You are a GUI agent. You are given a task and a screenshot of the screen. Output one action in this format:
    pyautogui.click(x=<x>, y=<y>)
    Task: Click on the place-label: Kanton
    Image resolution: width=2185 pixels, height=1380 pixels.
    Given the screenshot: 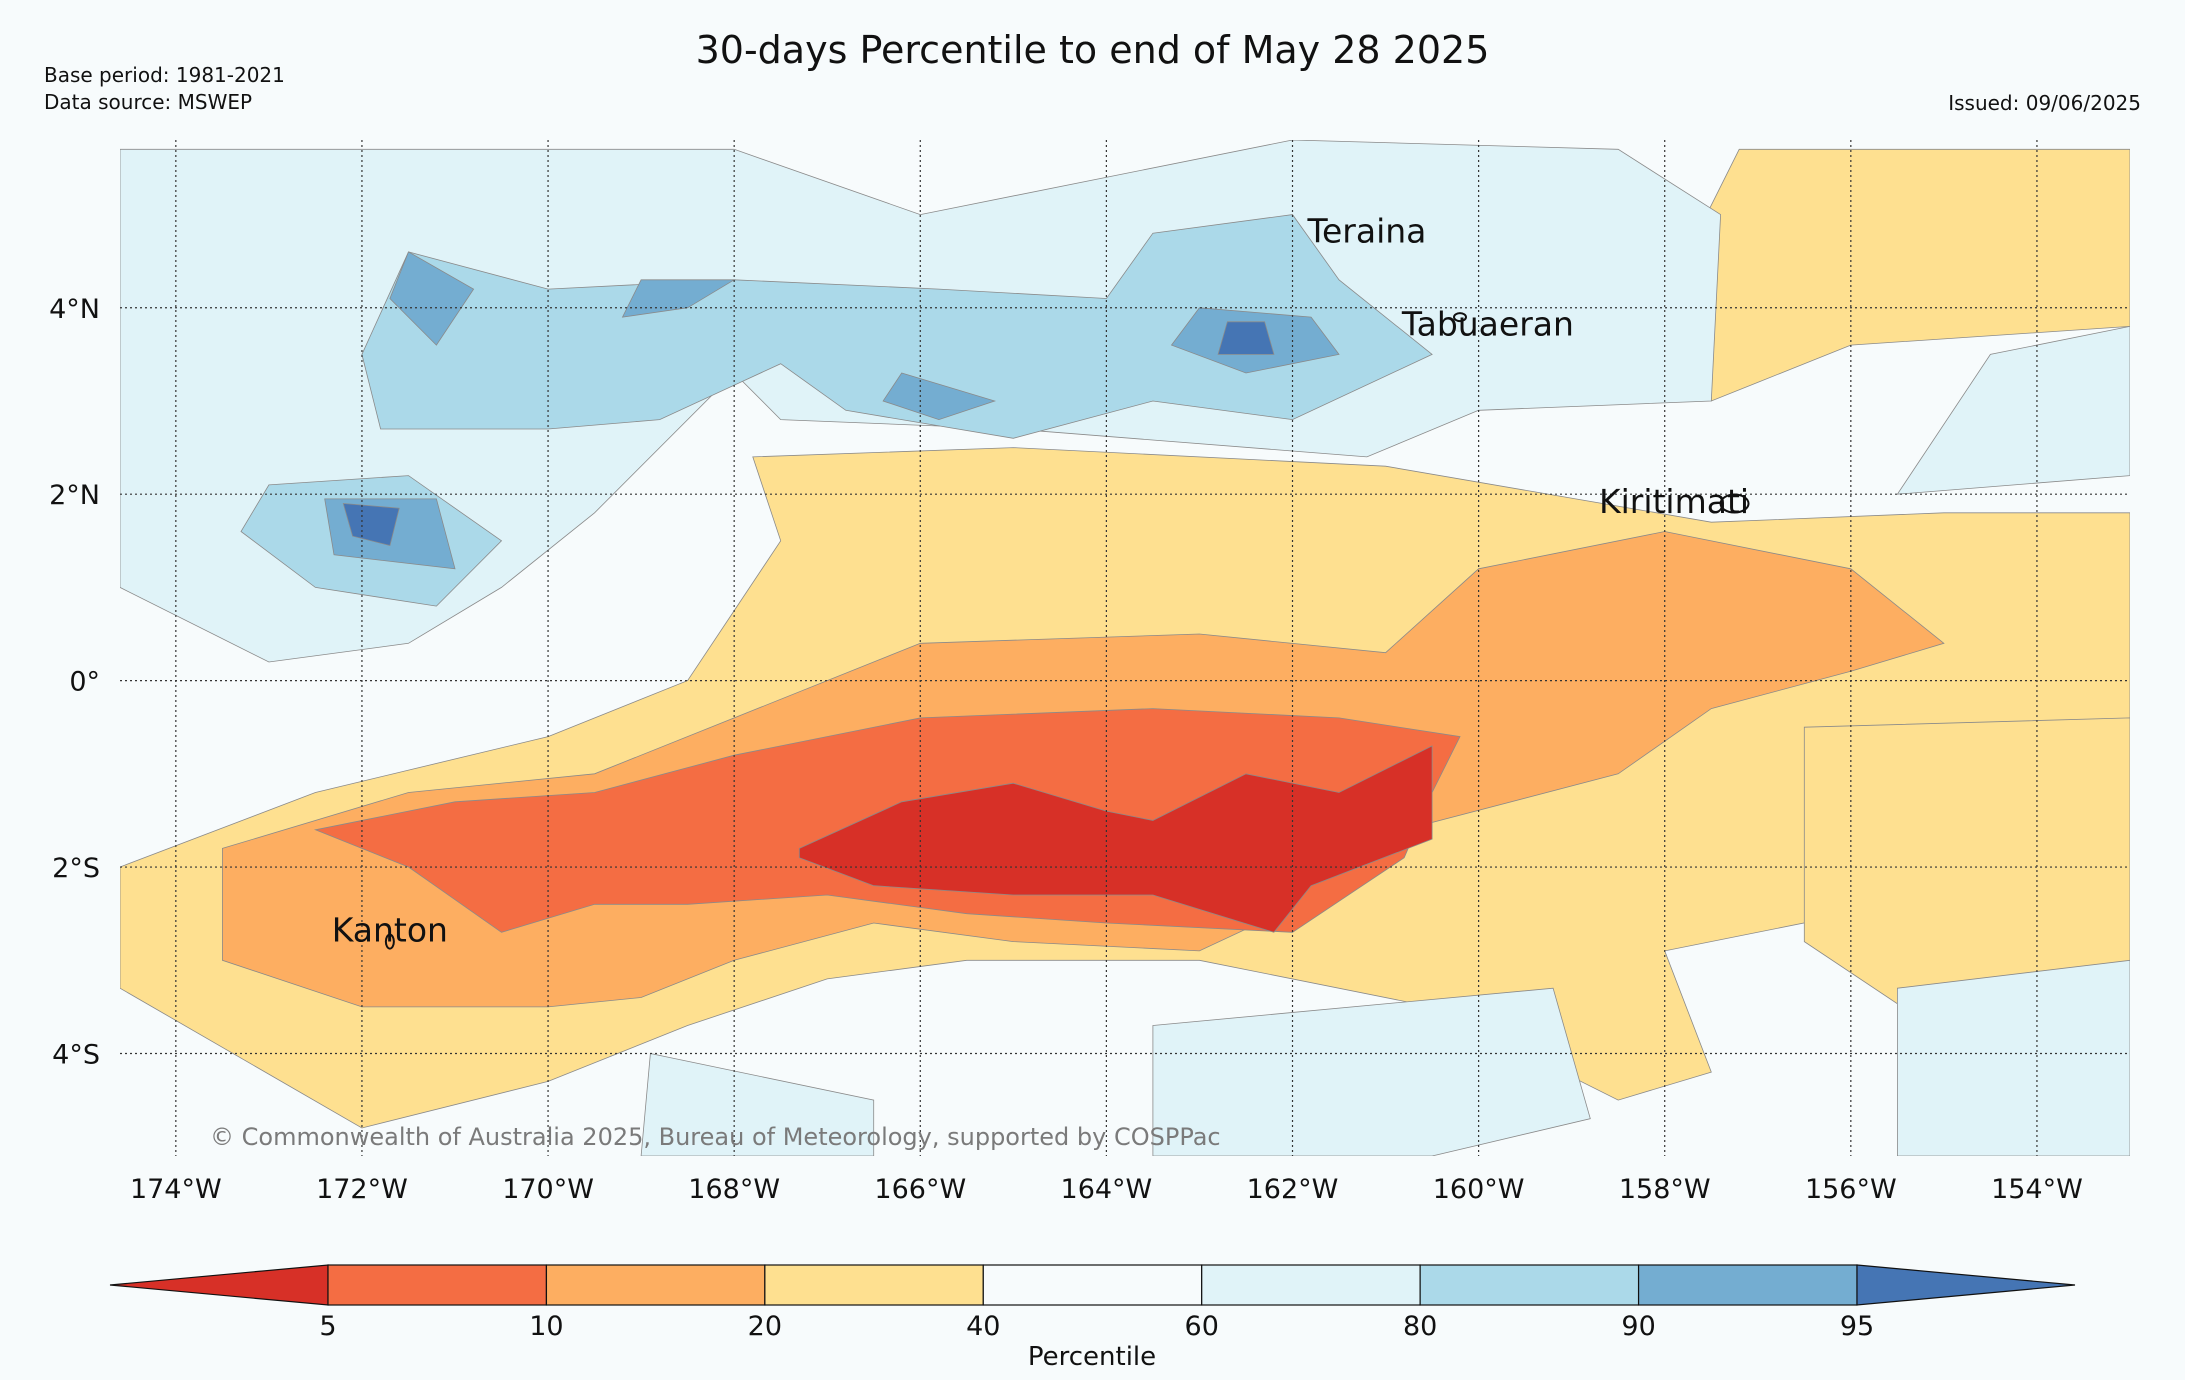 What is the action you would take?
    pyautogui.click(x=390, y=930)
    